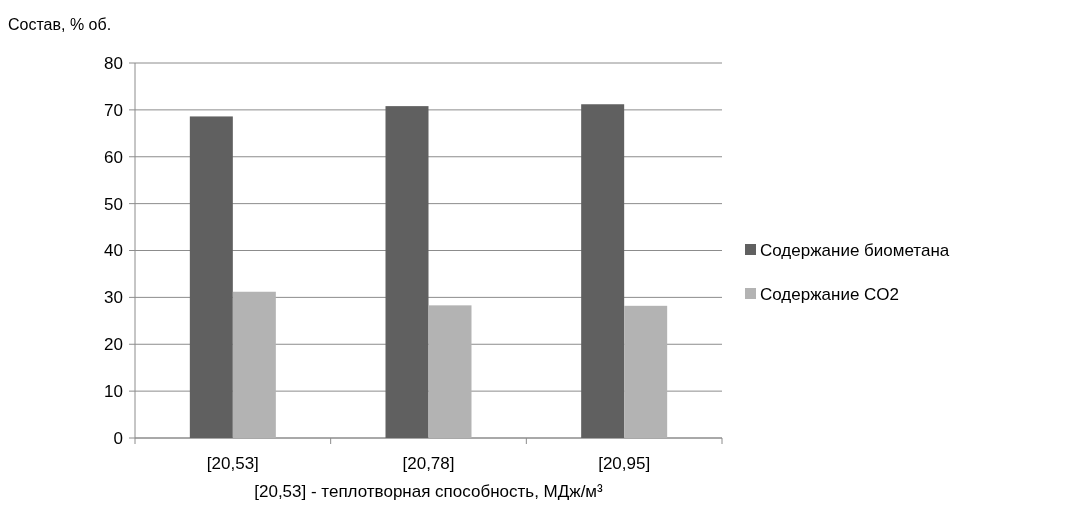  Describe the element at coordinates (118, 438) in the screenshot. I see `y-tick-label: 0` at that location.